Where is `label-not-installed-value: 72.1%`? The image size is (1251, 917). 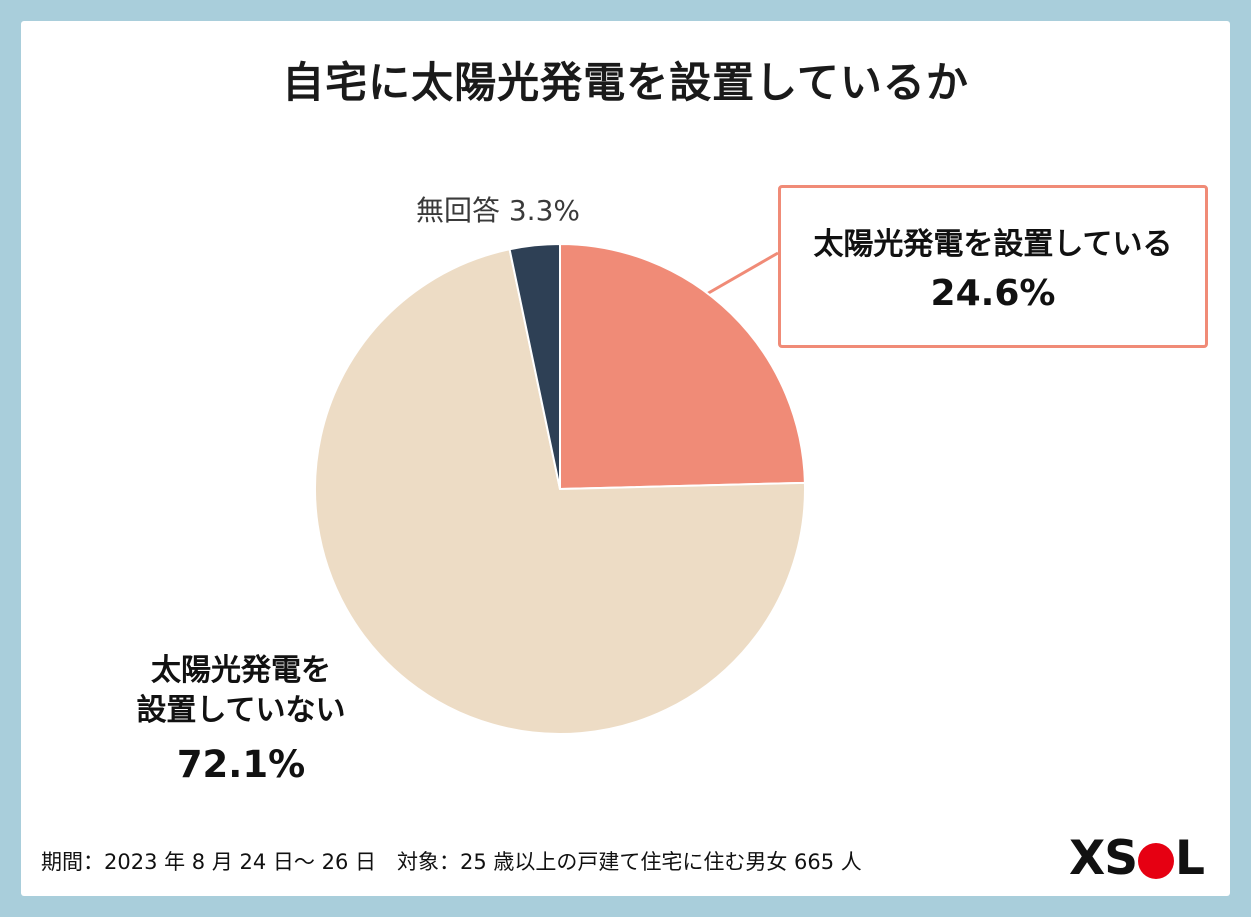
label-not-installed-value: 72.1% is located at coordinates (241, 764).